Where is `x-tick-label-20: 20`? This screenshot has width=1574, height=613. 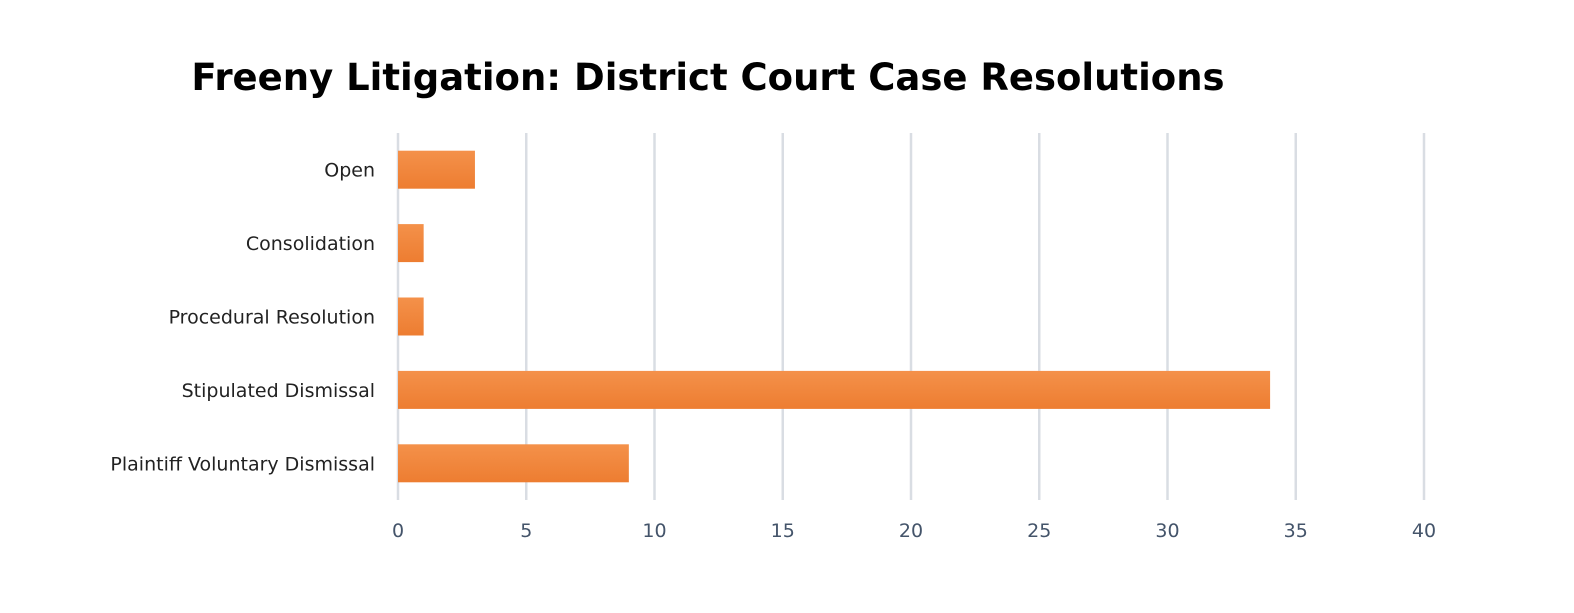
x-tick-label-20: 20 is located at coordinates (911, 531).